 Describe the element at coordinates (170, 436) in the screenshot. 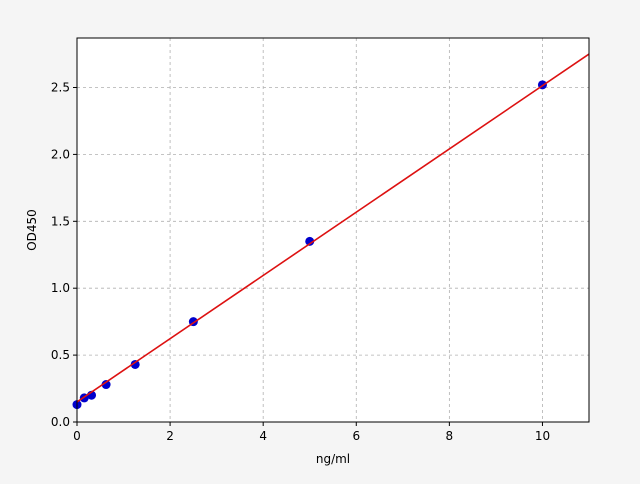

I see `x-tick-label: 2` at that location.